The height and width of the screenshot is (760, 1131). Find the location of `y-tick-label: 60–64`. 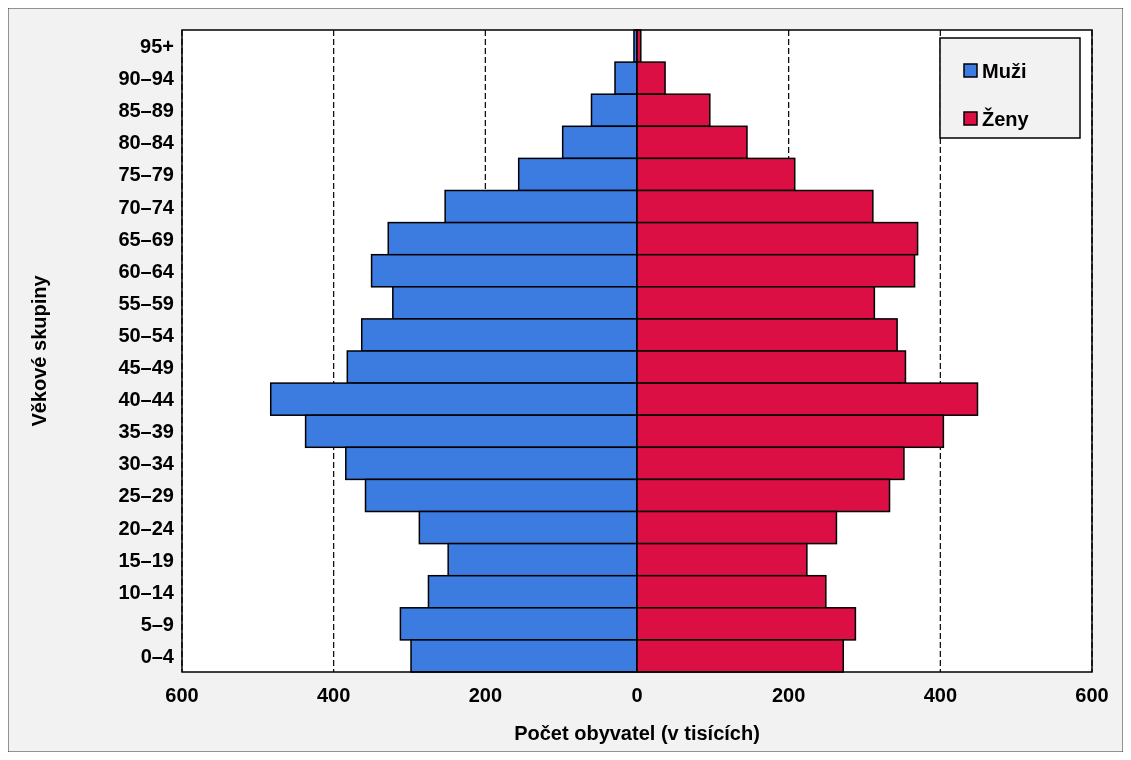

y-tick-label: 60–64 is located at coordinates (146, 270).